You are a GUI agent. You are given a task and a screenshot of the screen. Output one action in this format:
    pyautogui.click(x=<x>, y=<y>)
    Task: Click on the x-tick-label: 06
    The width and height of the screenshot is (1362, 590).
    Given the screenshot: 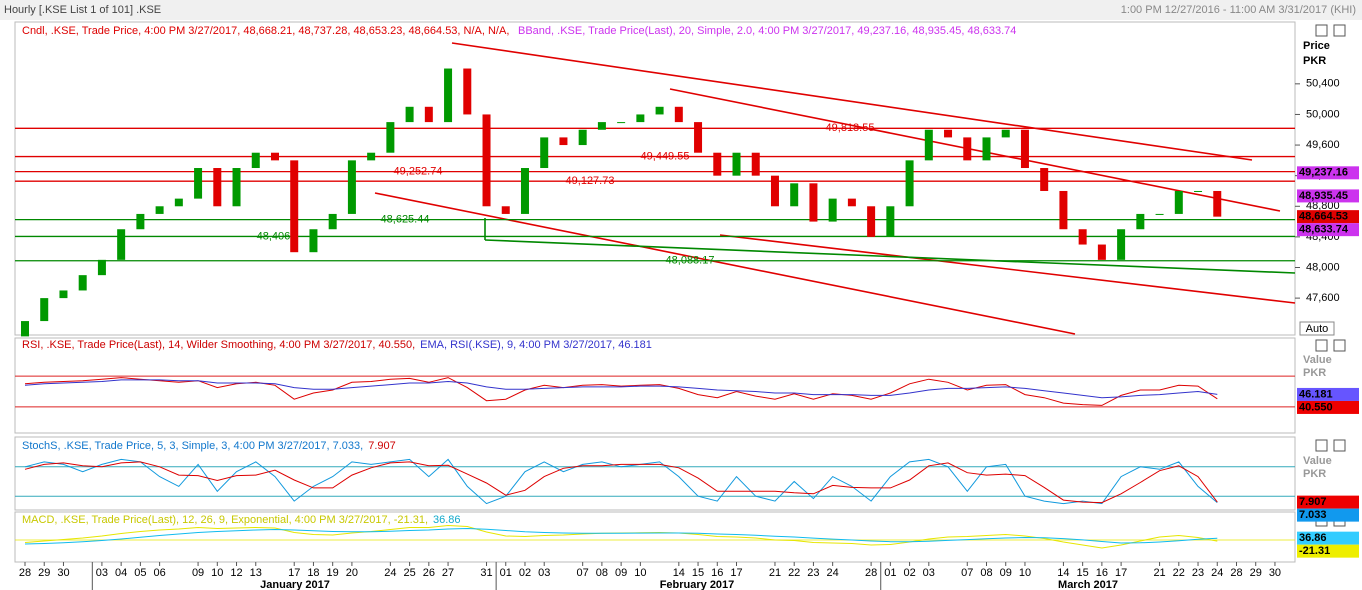 What is the action you would take?
    pyautogui.click(x=159, y=573)
    